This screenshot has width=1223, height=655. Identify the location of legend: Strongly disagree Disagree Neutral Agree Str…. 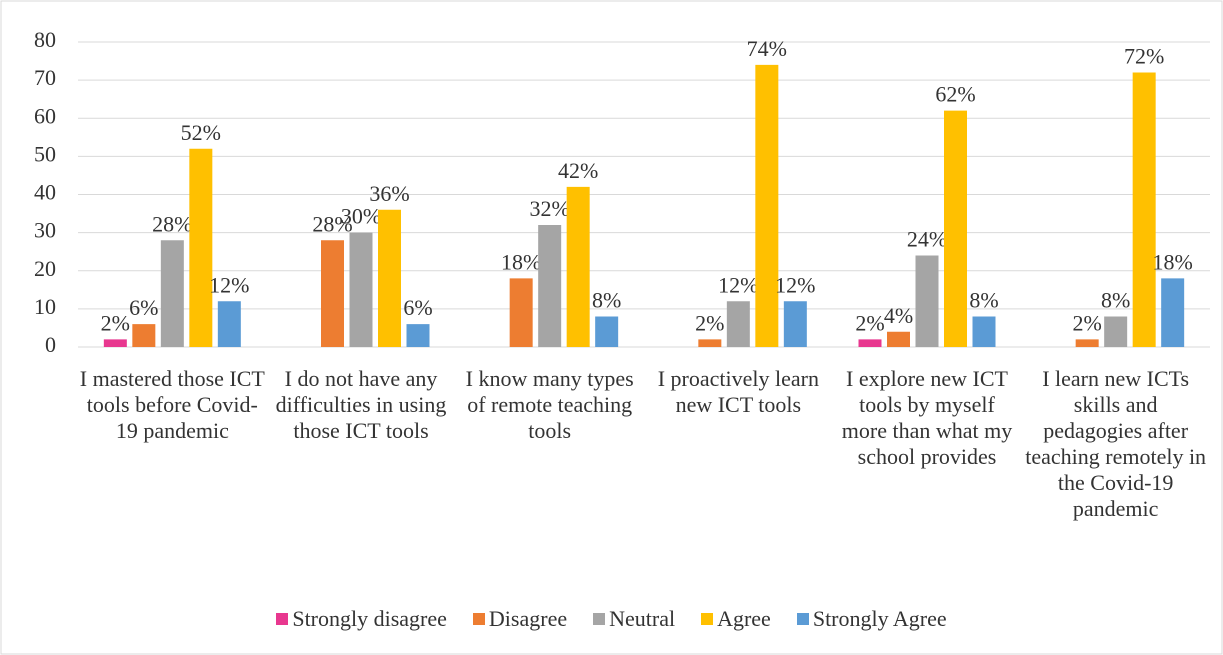
(611, 619).